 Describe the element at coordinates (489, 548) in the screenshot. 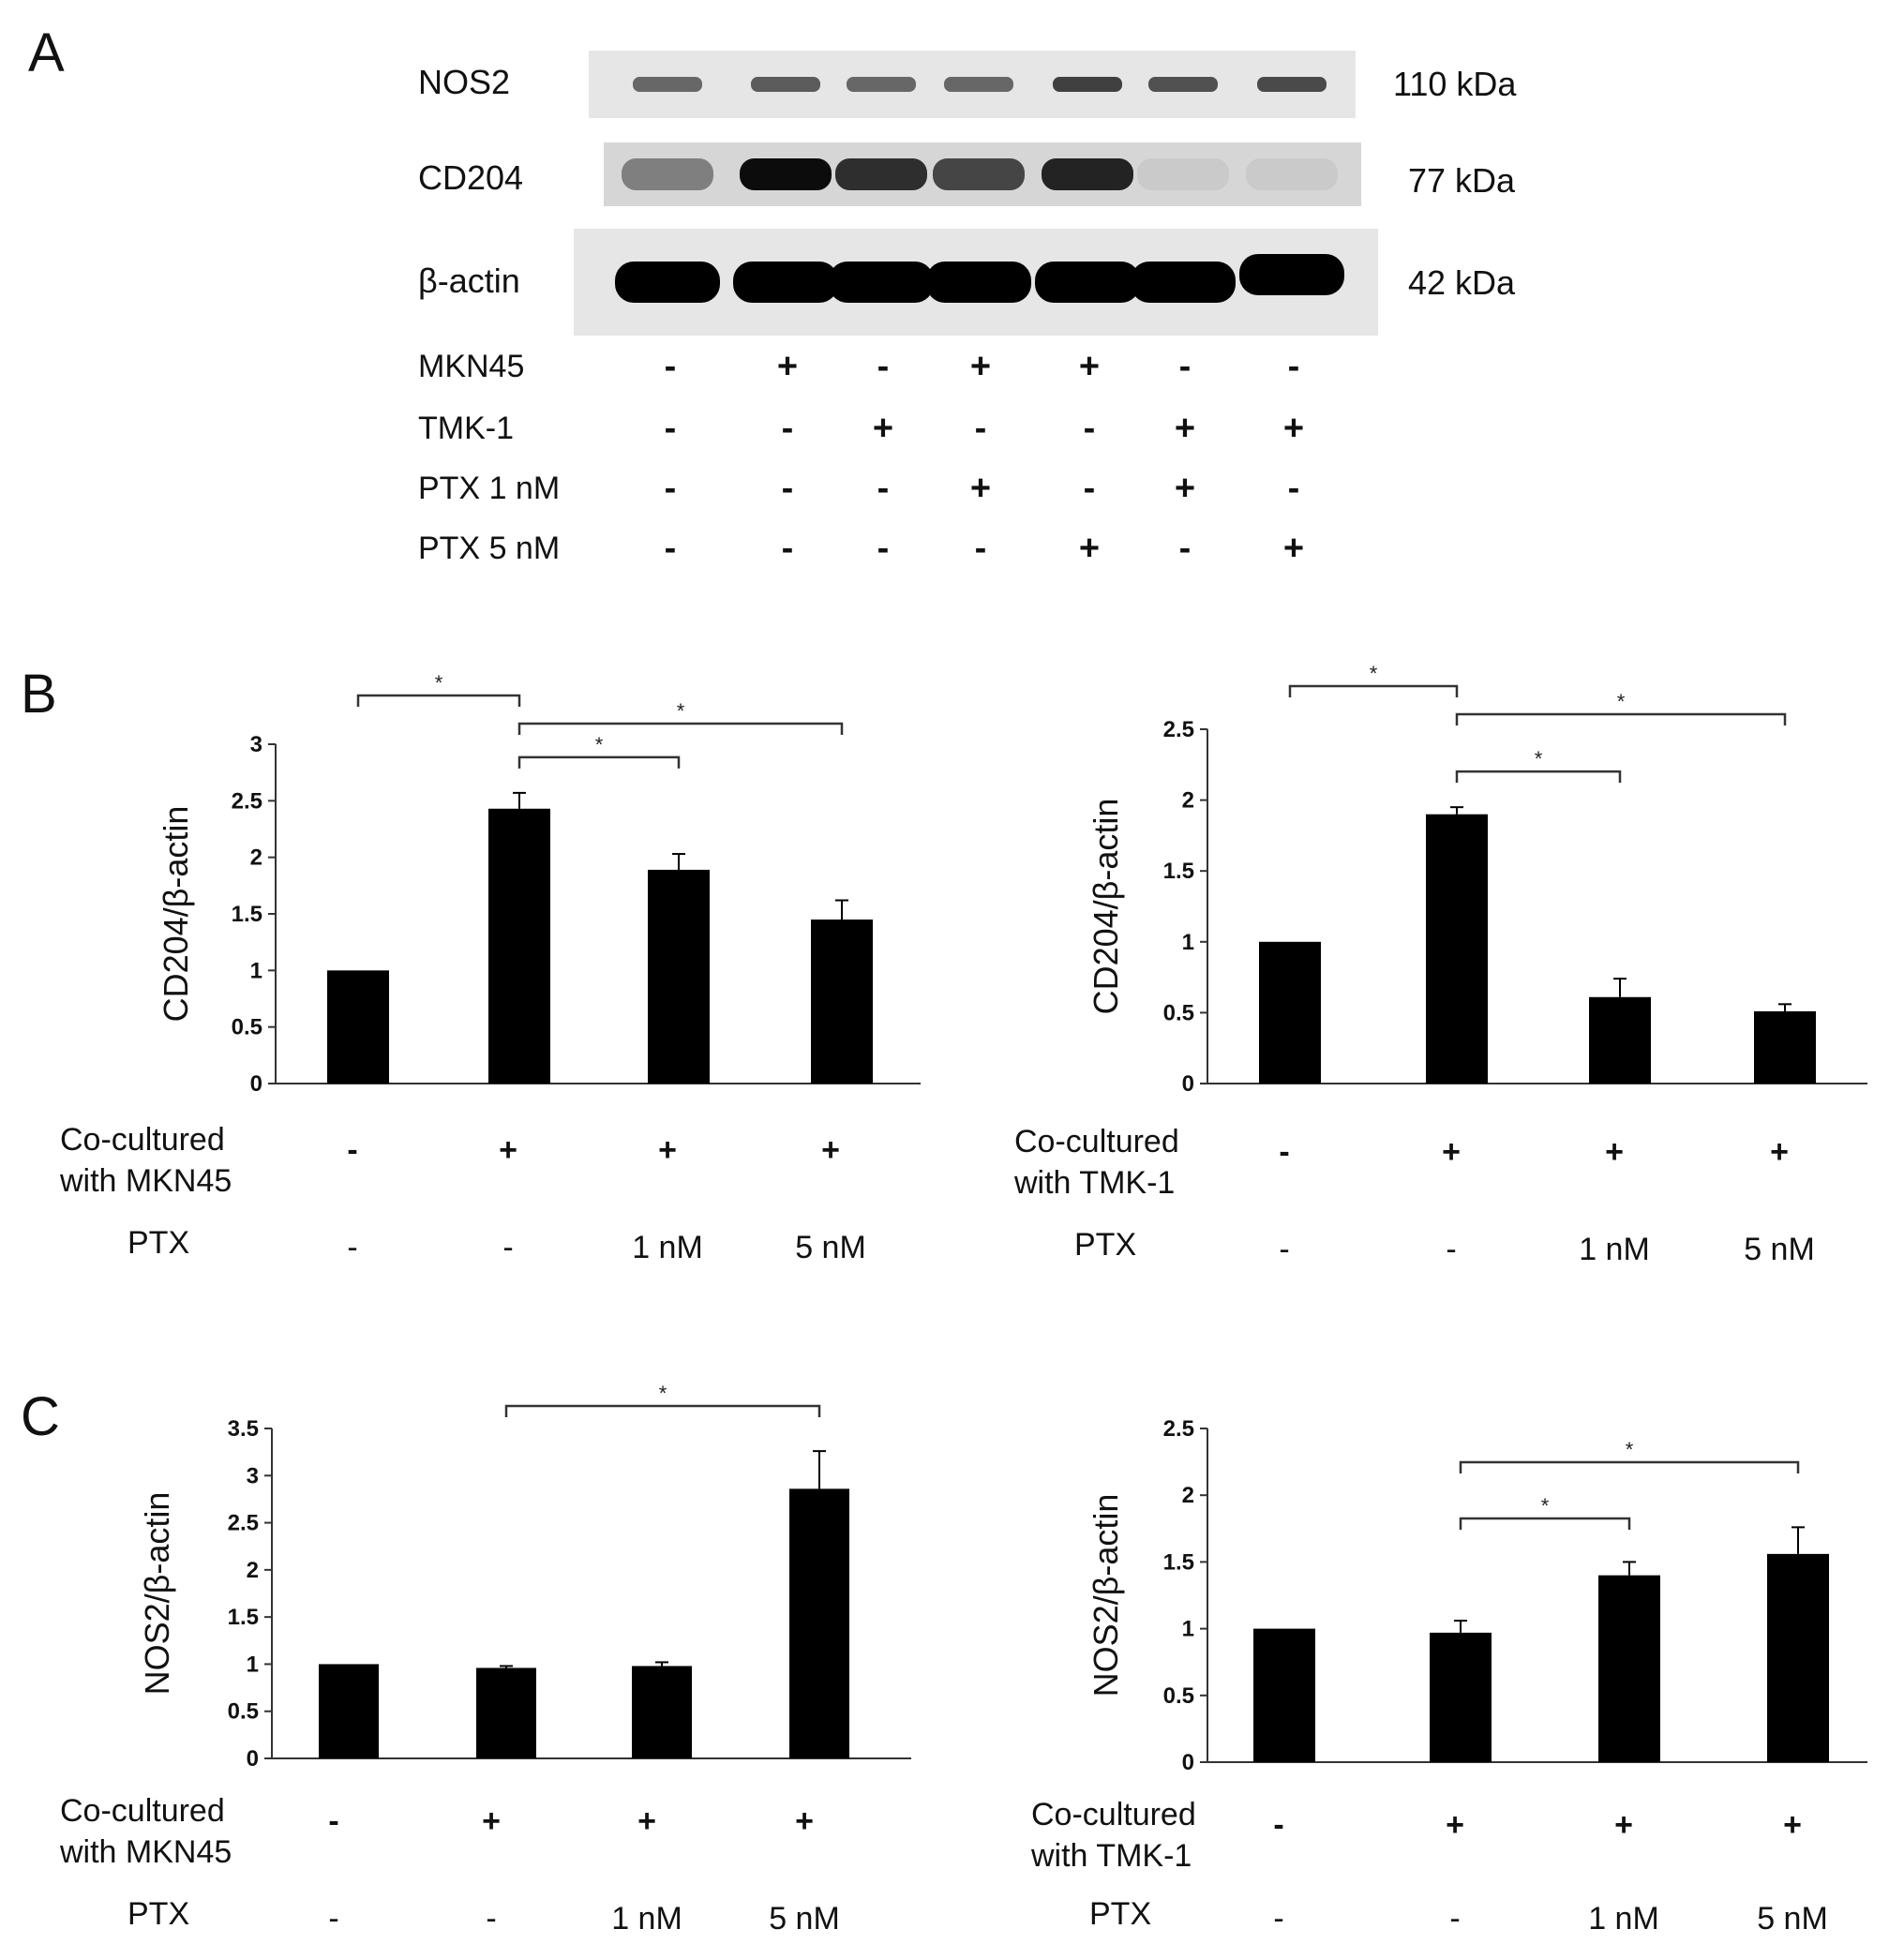

I see `condition-label-ptx-5nm: PTX 5 nM` at that location.